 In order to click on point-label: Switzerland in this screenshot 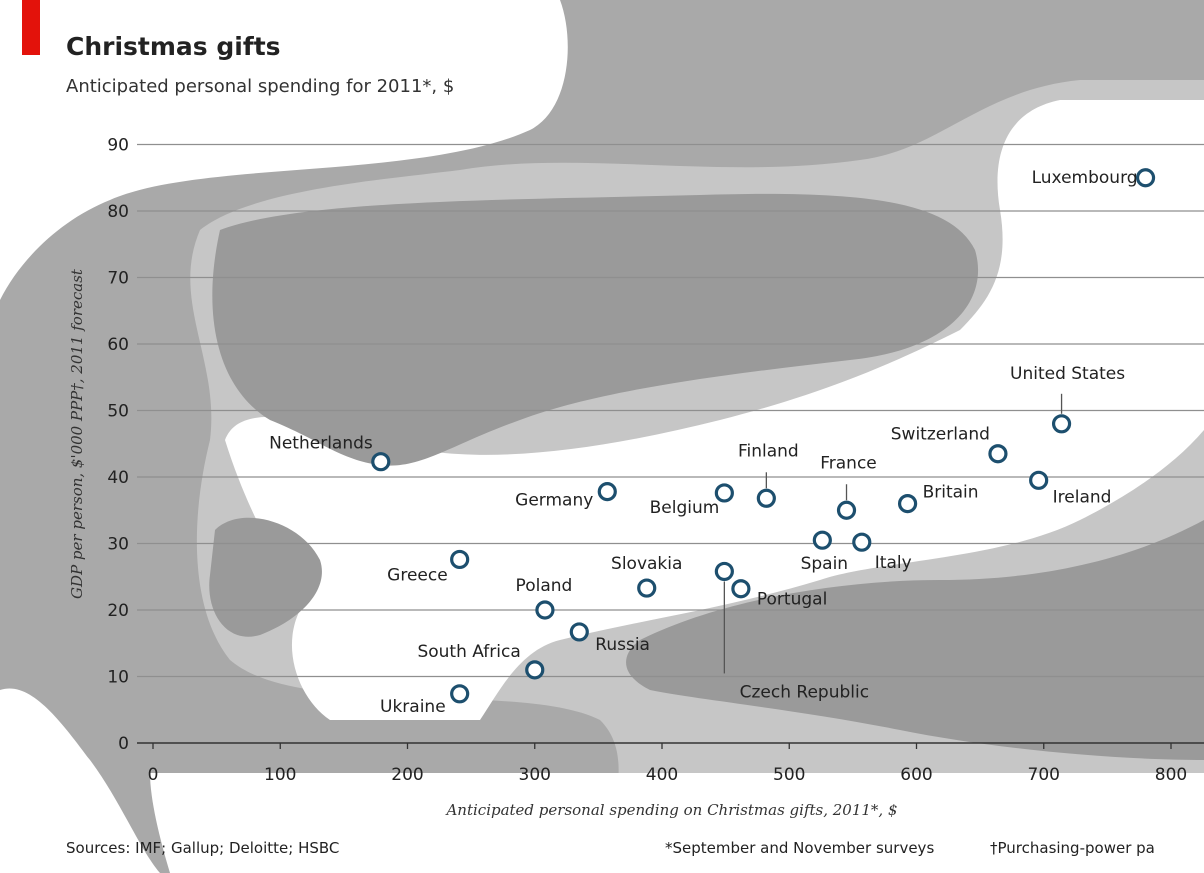, I will do `click(940, 435)`.